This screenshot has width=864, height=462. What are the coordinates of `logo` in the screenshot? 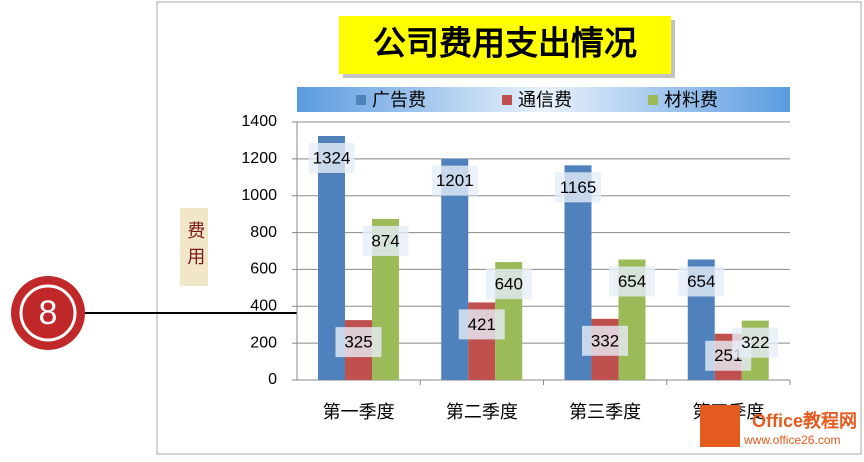 It's located at (720, 426).